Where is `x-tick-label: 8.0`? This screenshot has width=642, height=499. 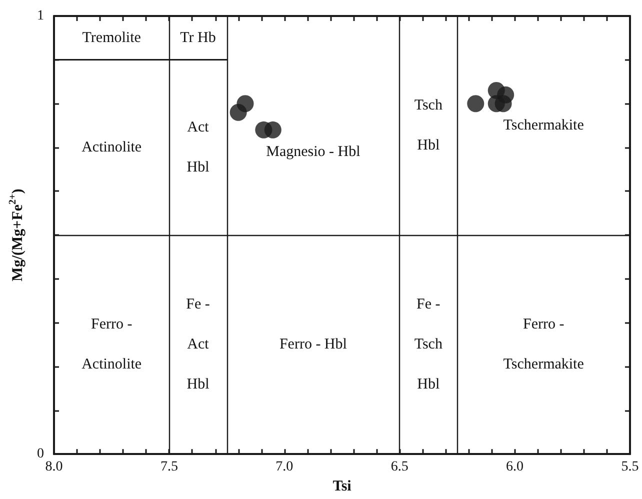
x-tick-label: 8.0 is located at coordinates (54, 467).